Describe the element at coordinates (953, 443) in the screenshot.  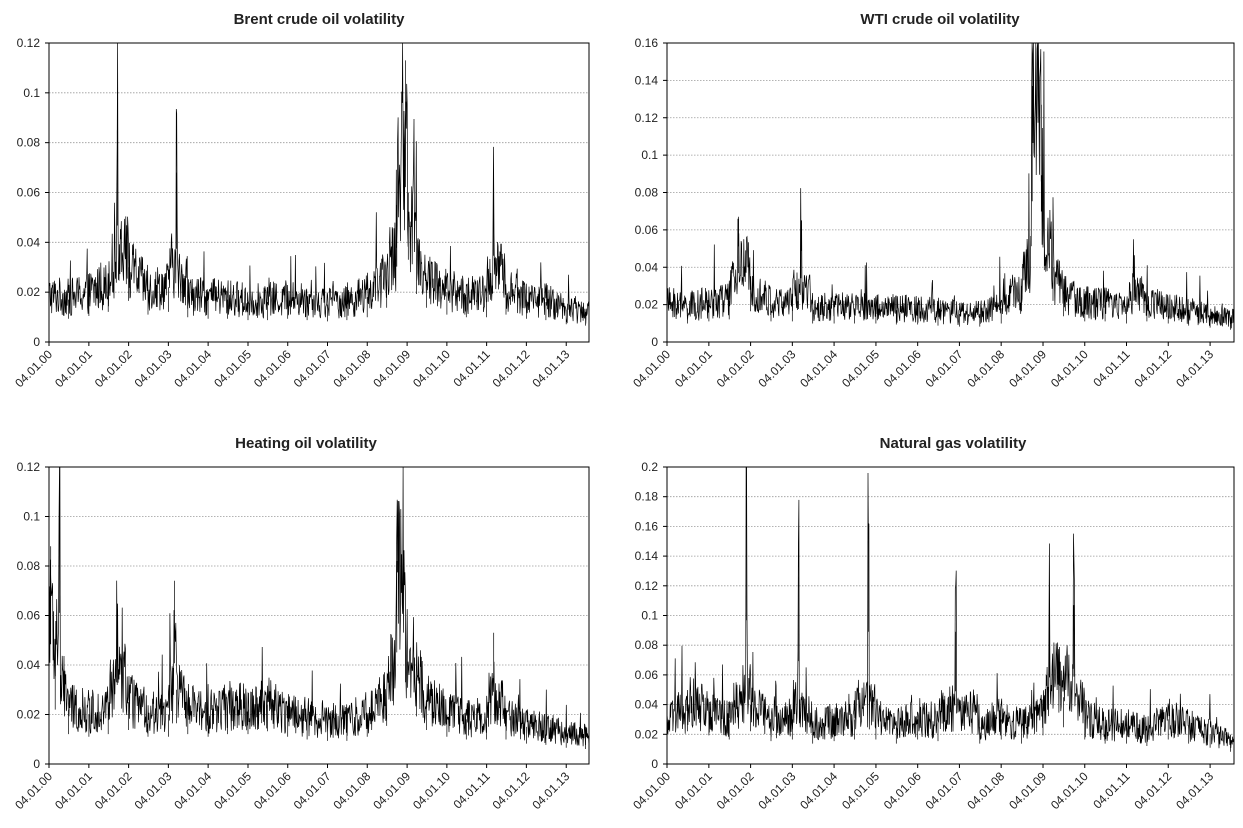
I see `chart-title: Natural gas volatility` at that location.